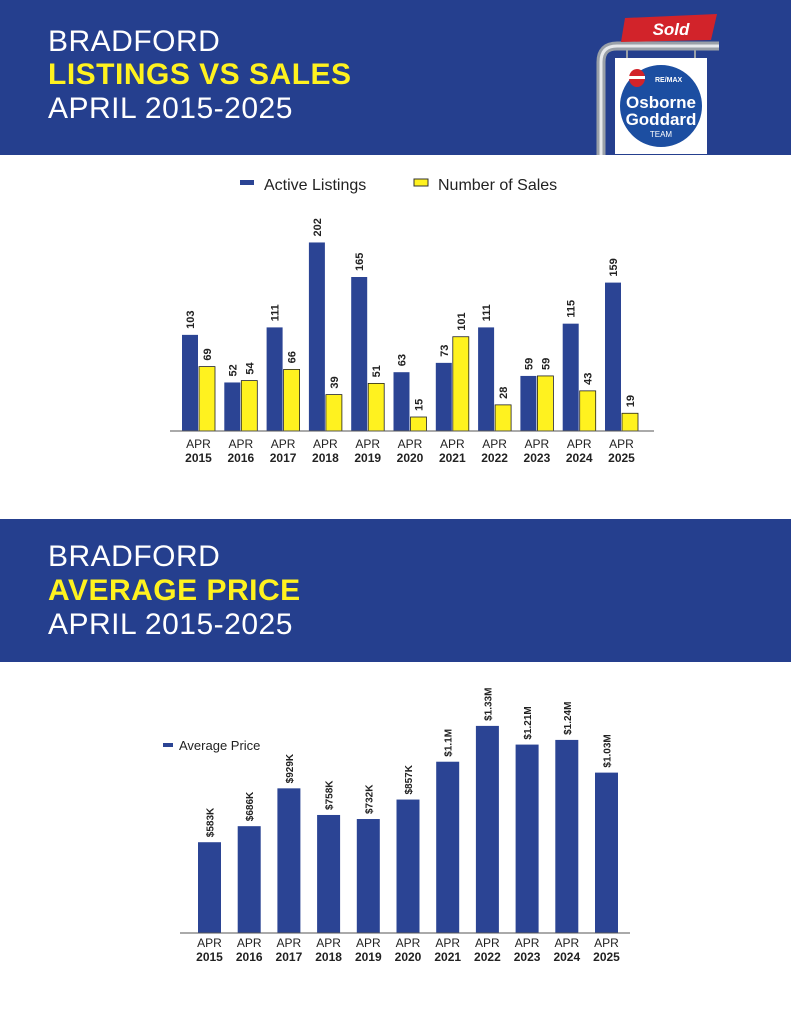  What do you see at coordinates (568, 718) in the screenshot?
I see `data-label-average-price-apr-2024: $1.24M` at bounding box center [568, 718].